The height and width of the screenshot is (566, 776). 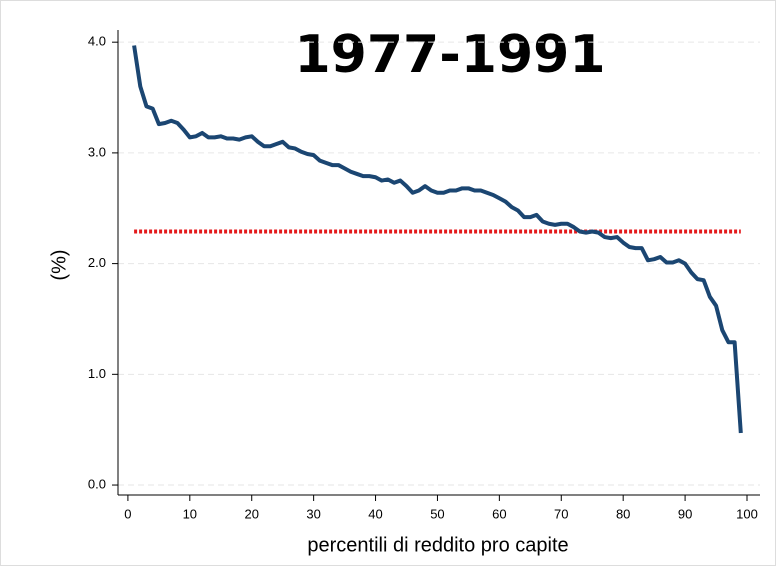 I want to click on x-tick-label: 0, so click(x=127, y=513).